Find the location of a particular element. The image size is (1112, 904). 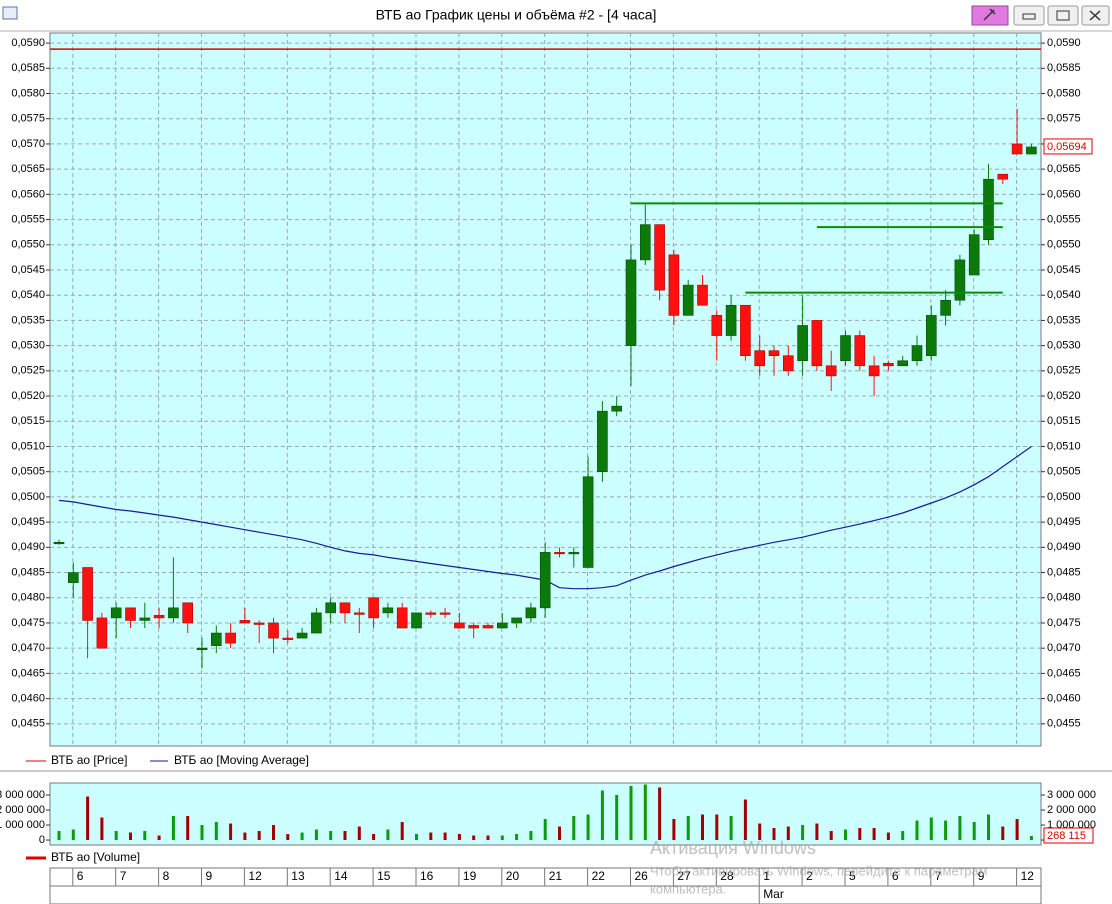

y2-tick-label: 0,0475 is located at coordinates (1064, 623).